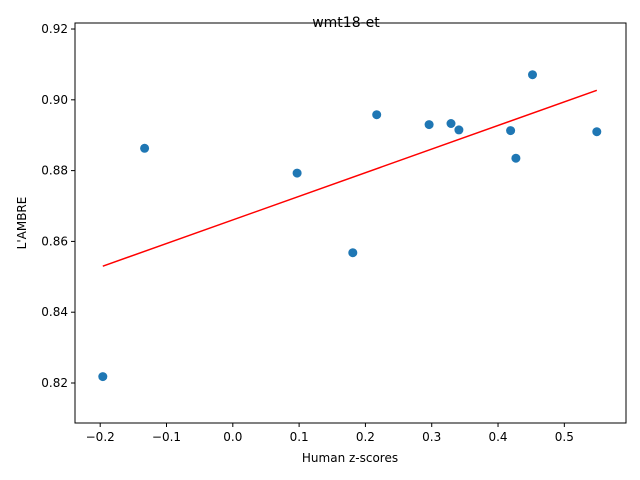 The height and width of the screenshot is (480, 640). I want to click on x-tick-label: 0.4, so click(497, 437).